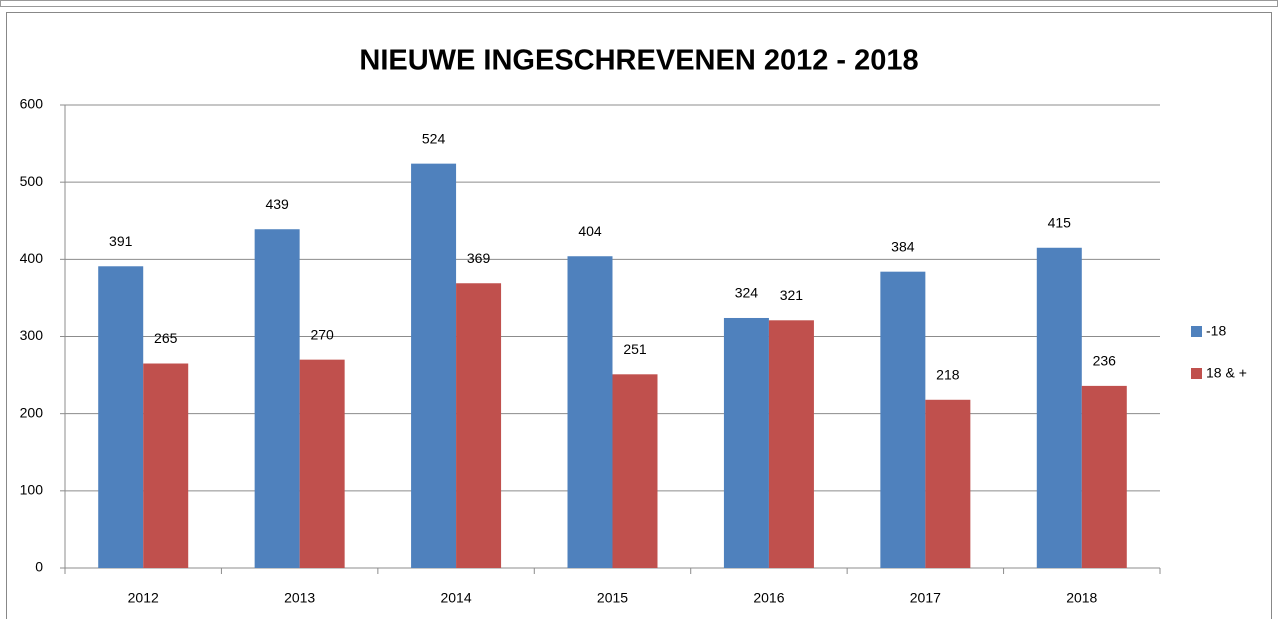 The width and height of the screenshot is (1278, 619). What do you see at coordinates (32, 258) in the screenshot?
I see `y-tick-label: 400` at bounding box center [32, 258].